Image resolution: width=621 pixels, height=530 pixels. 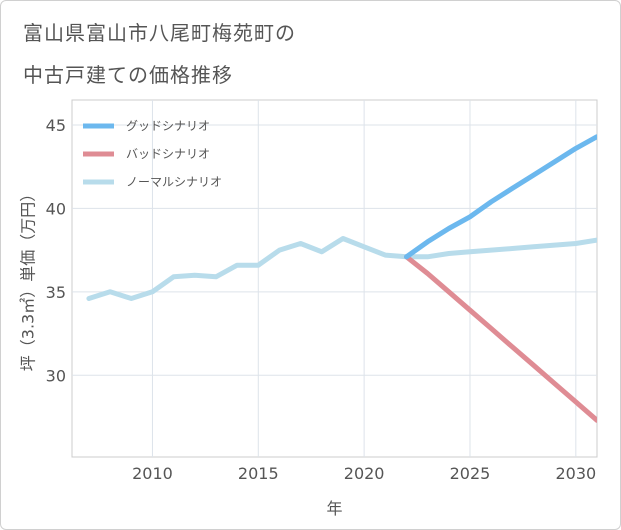 I want to click on y-tick-label: 40, so click(x=56, y=208).